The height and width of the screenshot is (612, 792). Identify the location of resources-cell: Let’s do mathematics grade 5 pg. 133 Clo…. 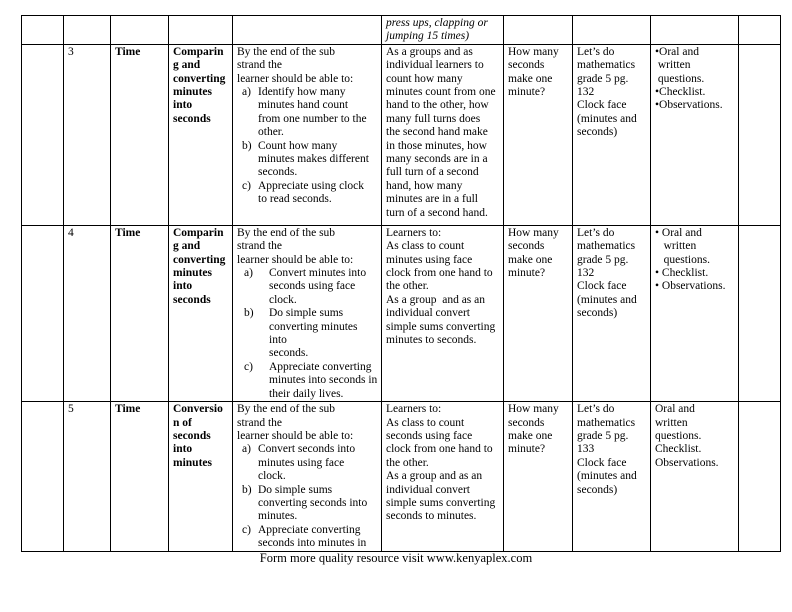
(611, 476).